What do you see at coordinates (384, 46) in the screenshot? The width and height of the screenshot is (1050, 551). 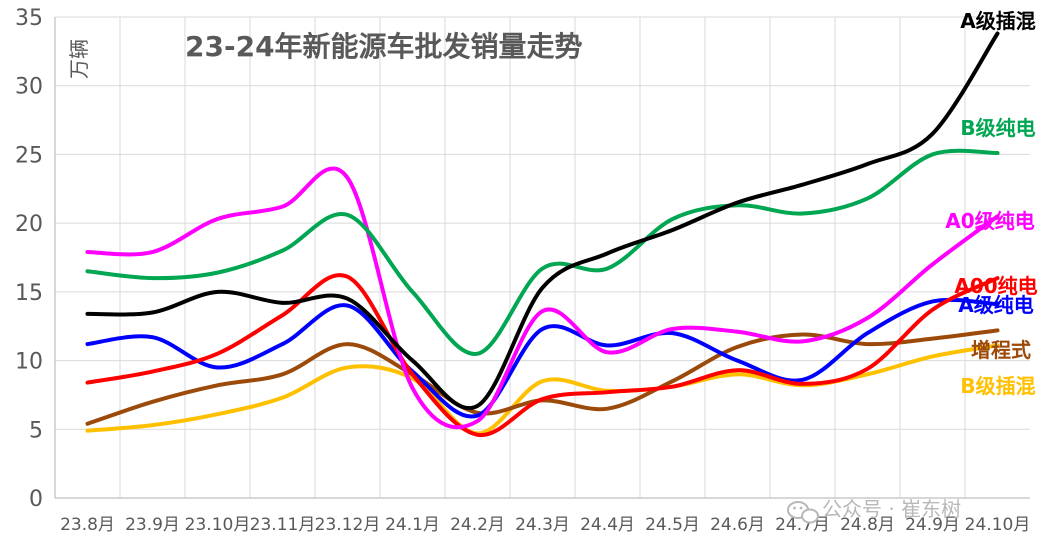 I see `chart-title: 23-24年新能源车批发销量走势` at bounding box center [384, 46].